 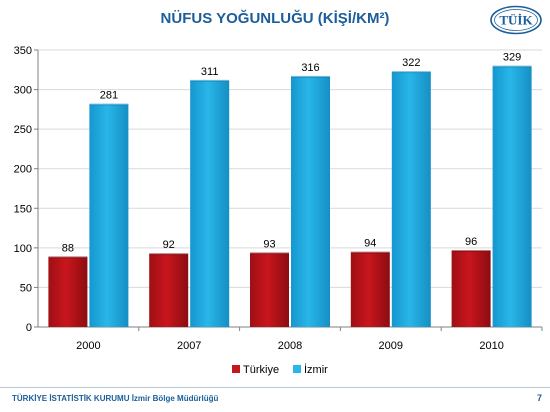 What do you see at coordinates (316, 369) in the screenshot?
I see `legend-label-izmir: İzmir` at bounding box center [316, 369].